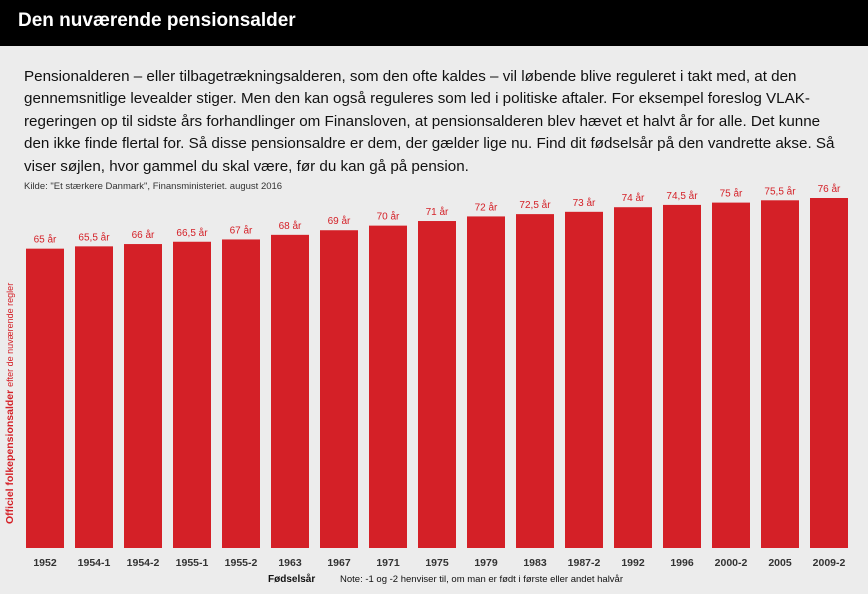 The image size is (868, 594). Describe the element at coordinates (535, 205) in the screenshot. I see `data-label-1983: 72,5 år` at that location.